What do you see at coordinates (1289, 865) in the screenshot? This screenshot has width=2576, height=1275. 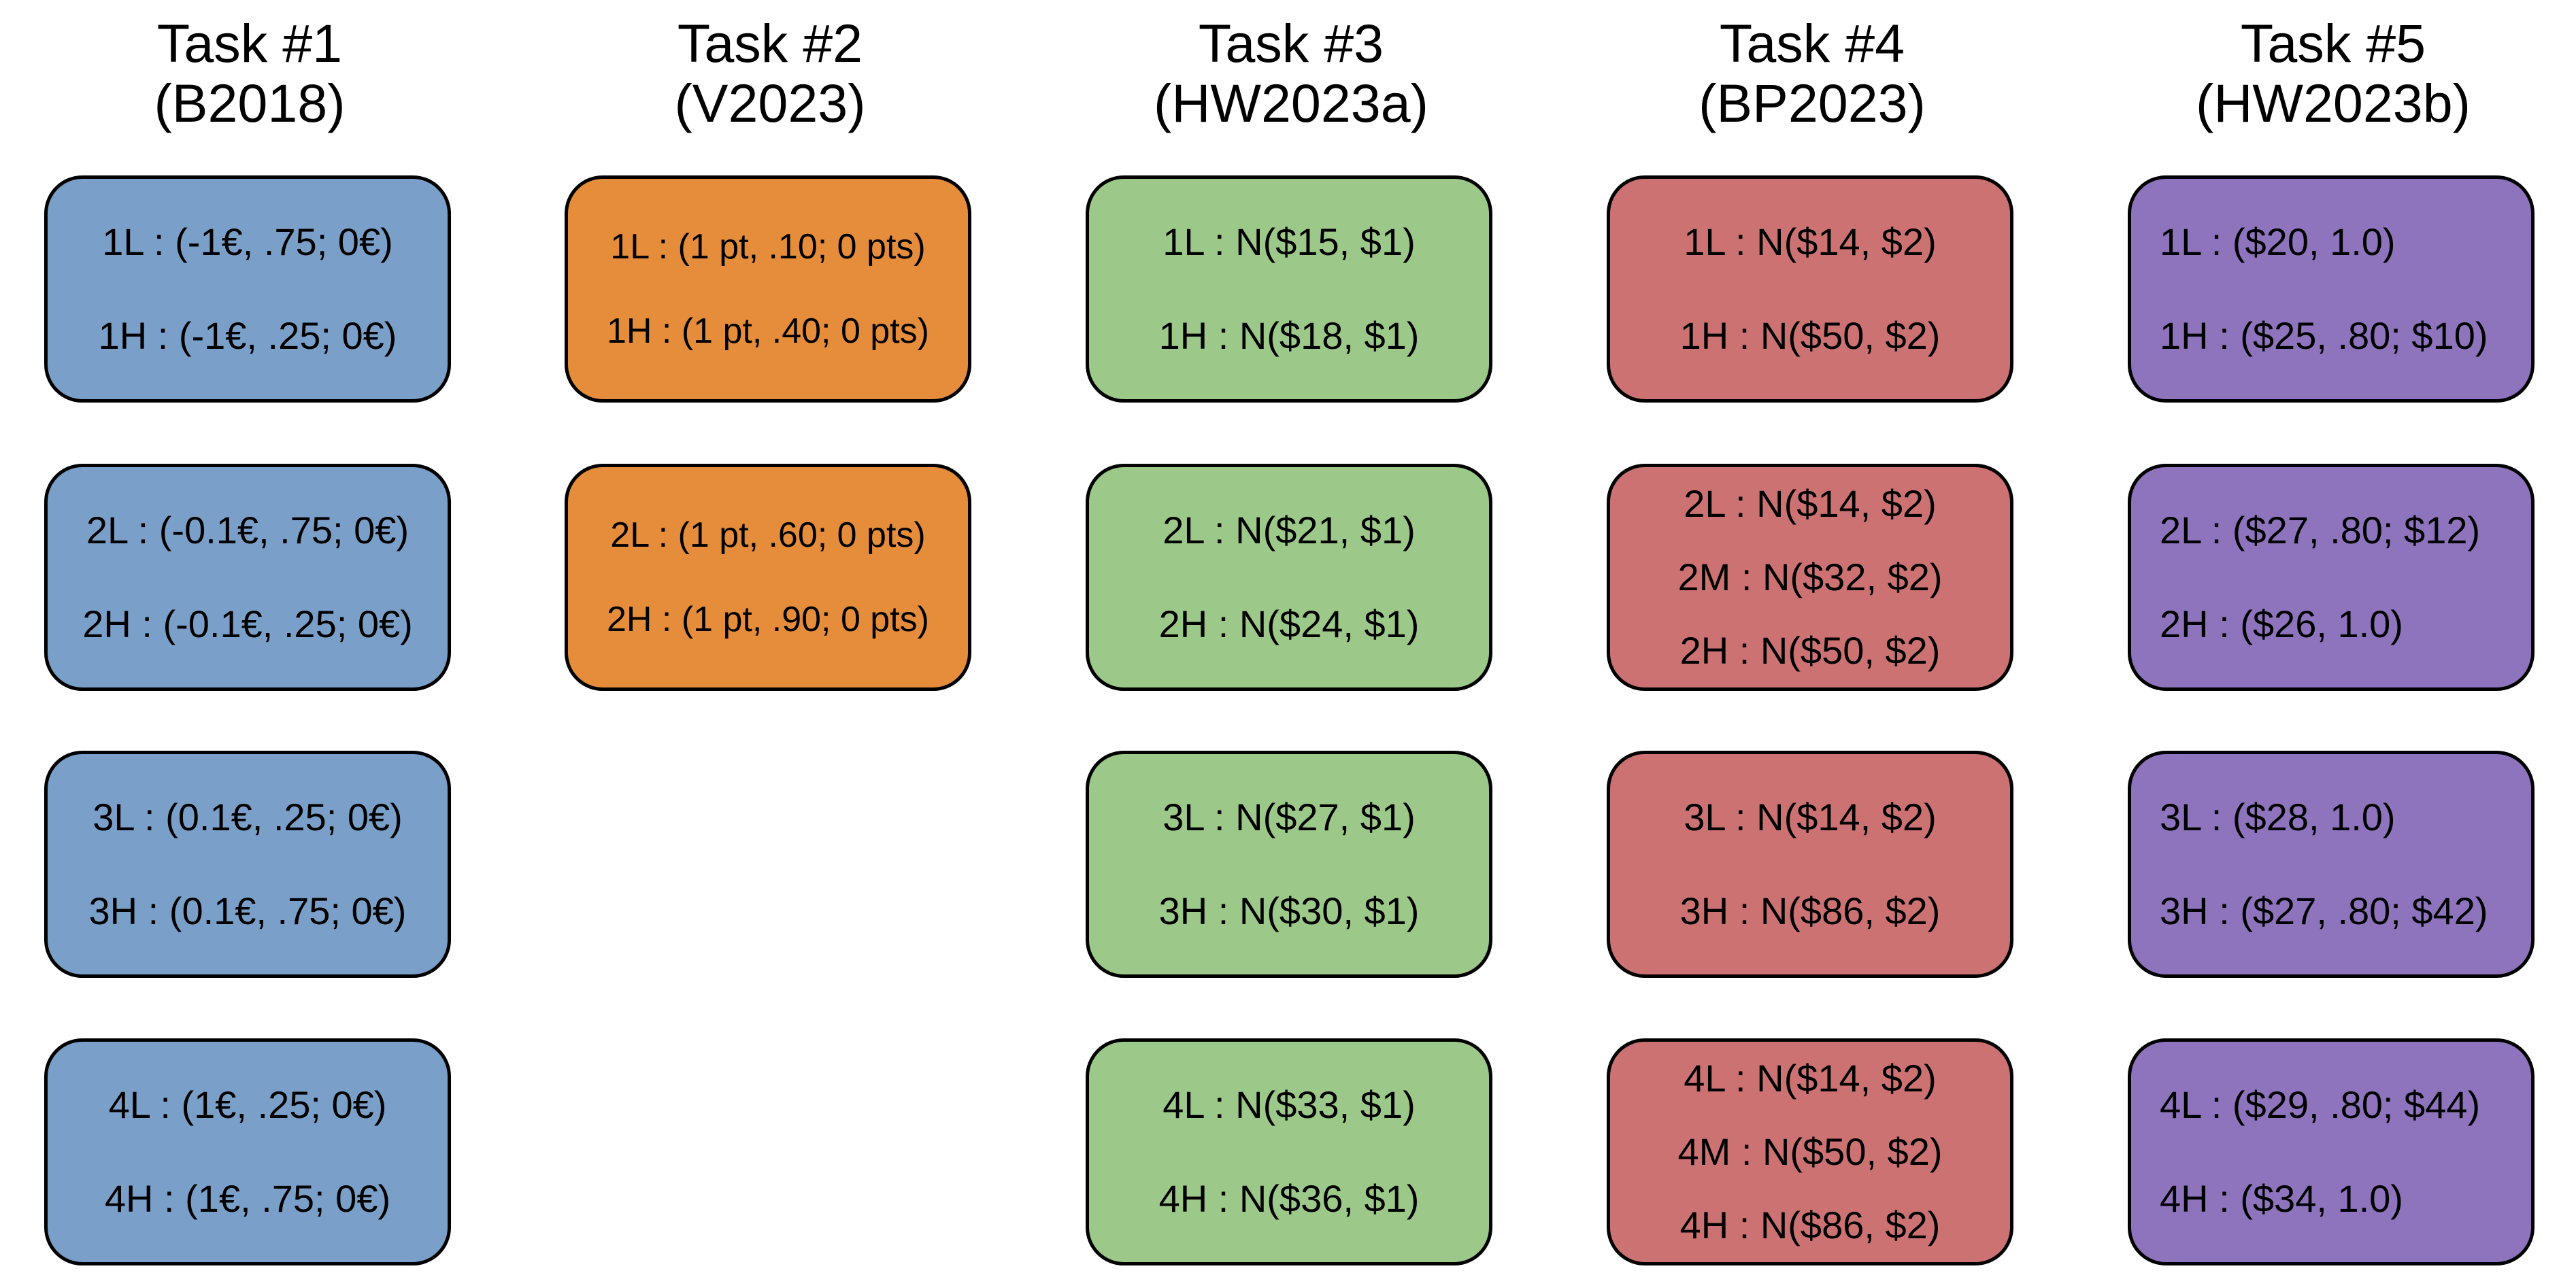 I see `condition-box-3-3: 3L : N($27, $1) 3H : N($30, $1)` at bounding box center [1289, 865].